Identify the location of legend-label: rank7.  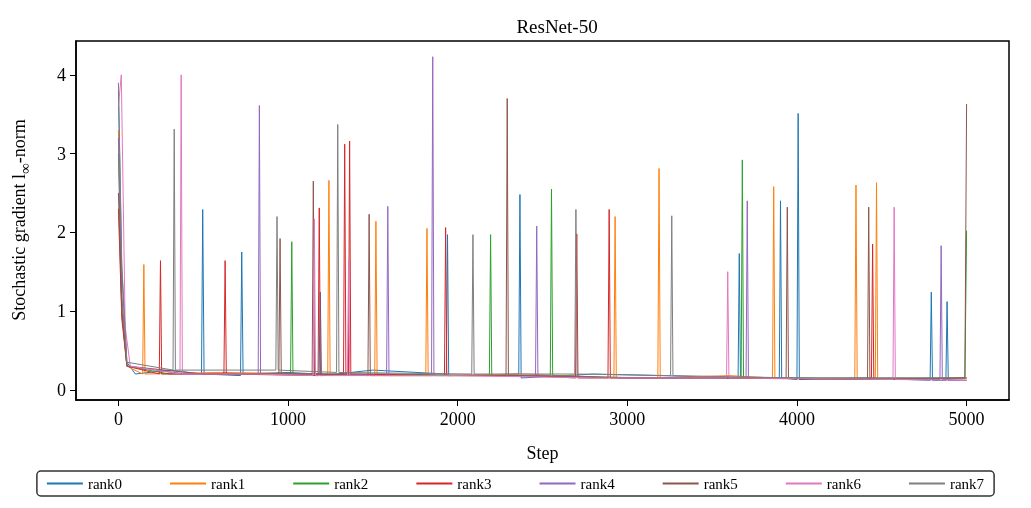
(967, 483).